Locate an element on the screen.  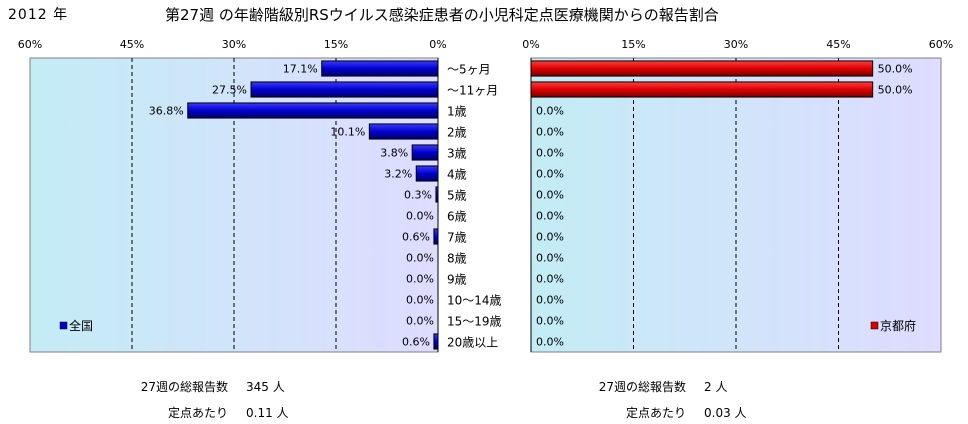
category-label: 1歳 is located at coordinates (457, 112).